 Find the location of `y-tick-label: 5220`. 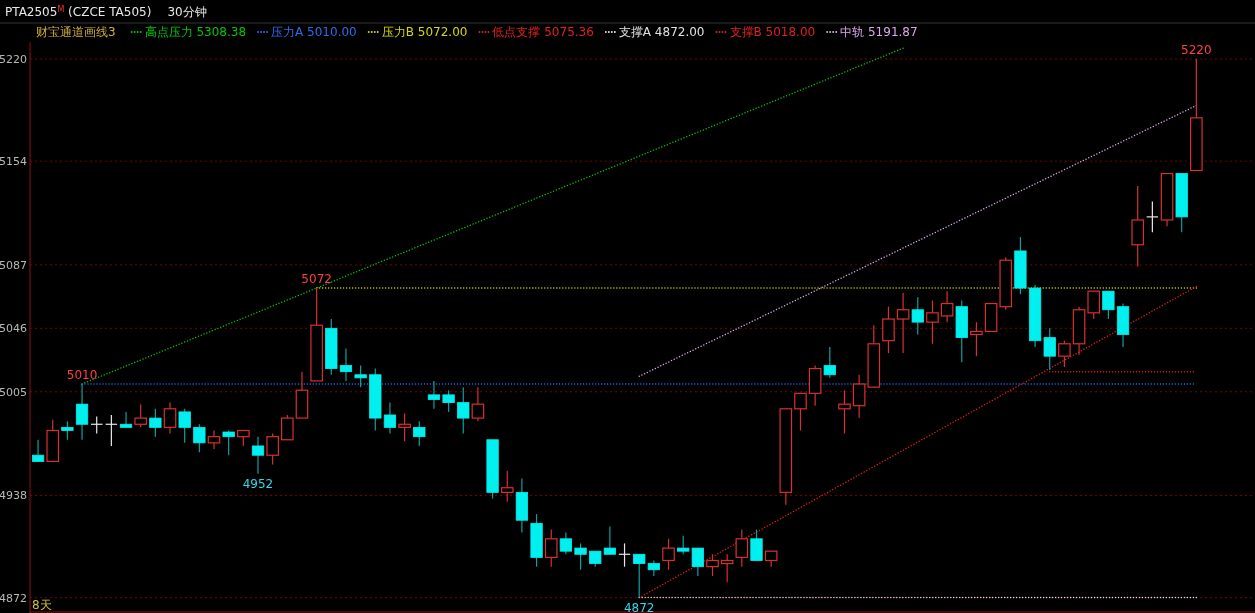

y-tick-label: 5220 is located at coordinates (13, 60).